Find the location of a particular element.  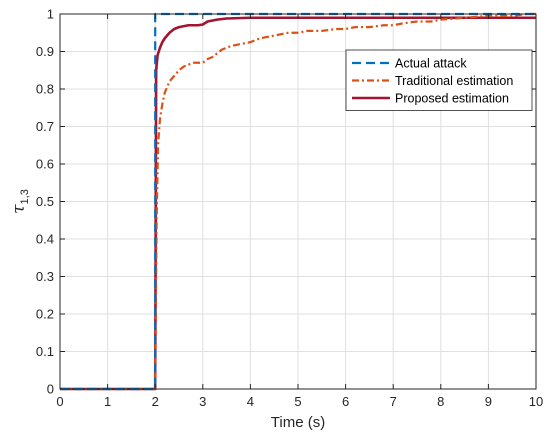

y-axis-label: τ1,3 is located at coordinates (20, 201).